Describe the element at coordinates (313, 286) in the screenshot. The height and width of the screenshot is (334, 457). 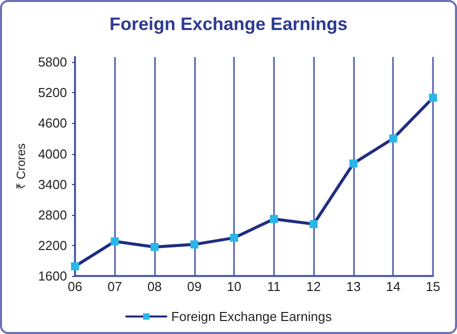
I see `x-tick-label: 12` at that location.